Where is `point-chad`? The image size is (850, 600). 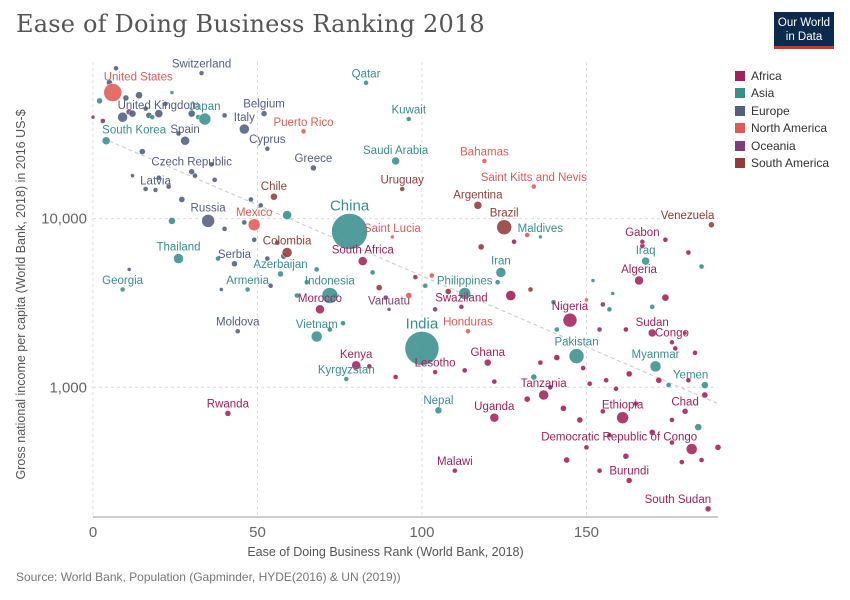
point-chad is located at coordinates (685, 411).